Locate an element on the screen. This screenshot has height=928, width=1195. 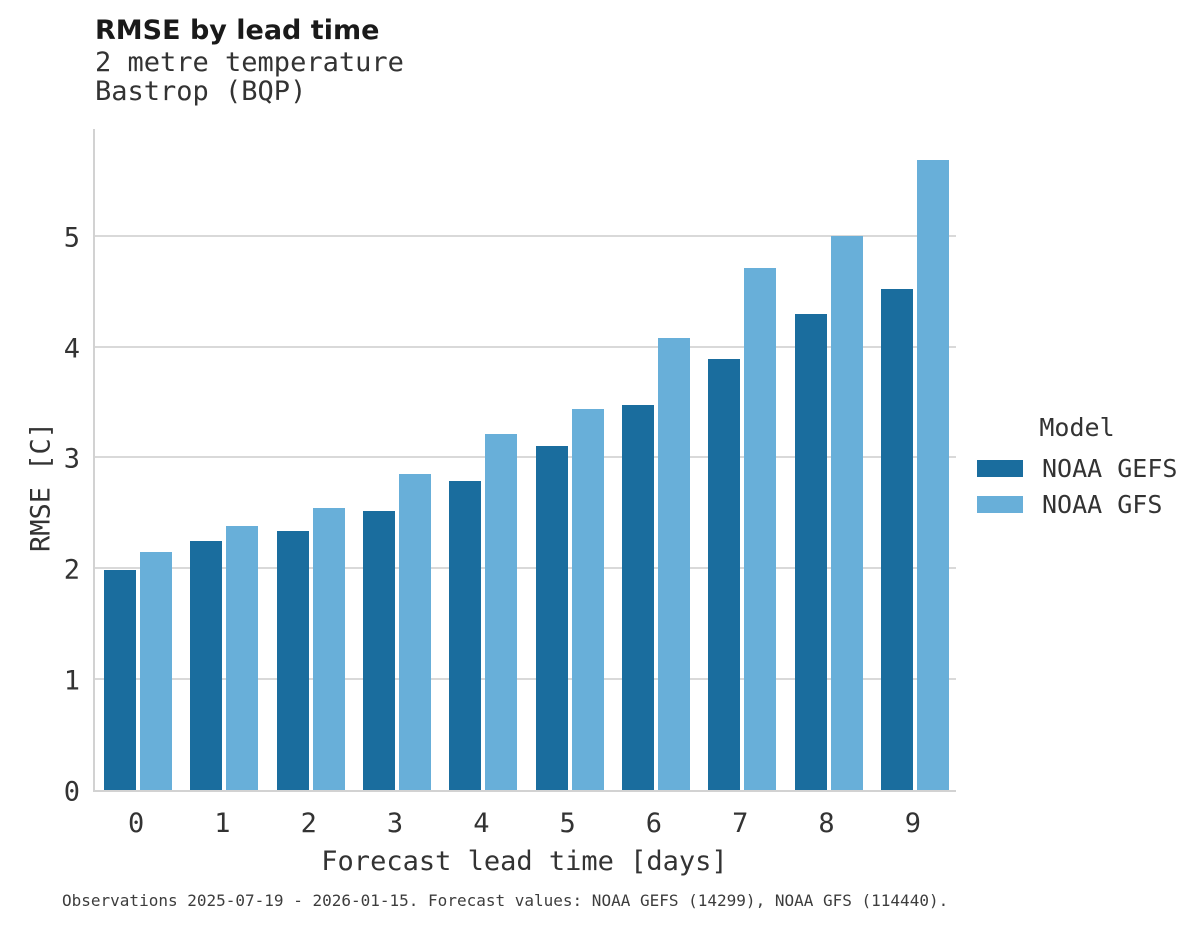
y-tick-label-0: 0 is located at coordinates (71, 792).